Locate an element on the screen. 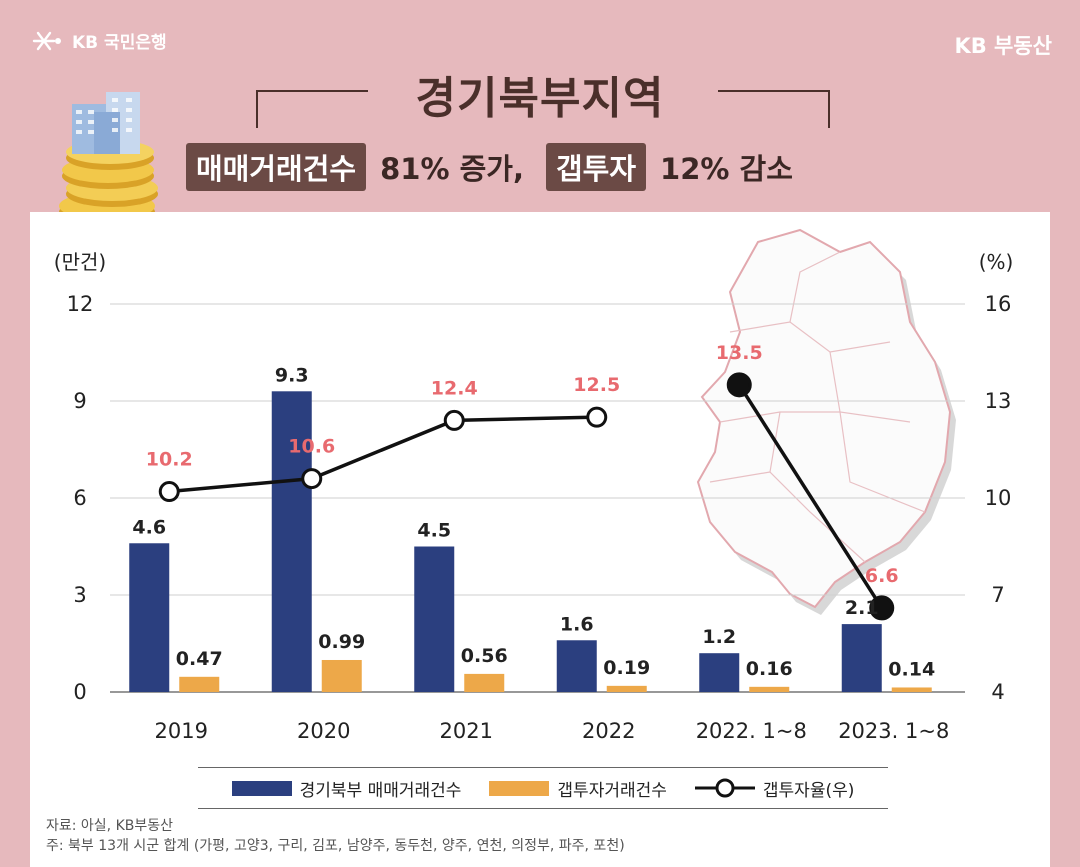 The height and width of the screenshot is (867, 1080). rate-label: 12.4 is located at coordinates (454, 388).